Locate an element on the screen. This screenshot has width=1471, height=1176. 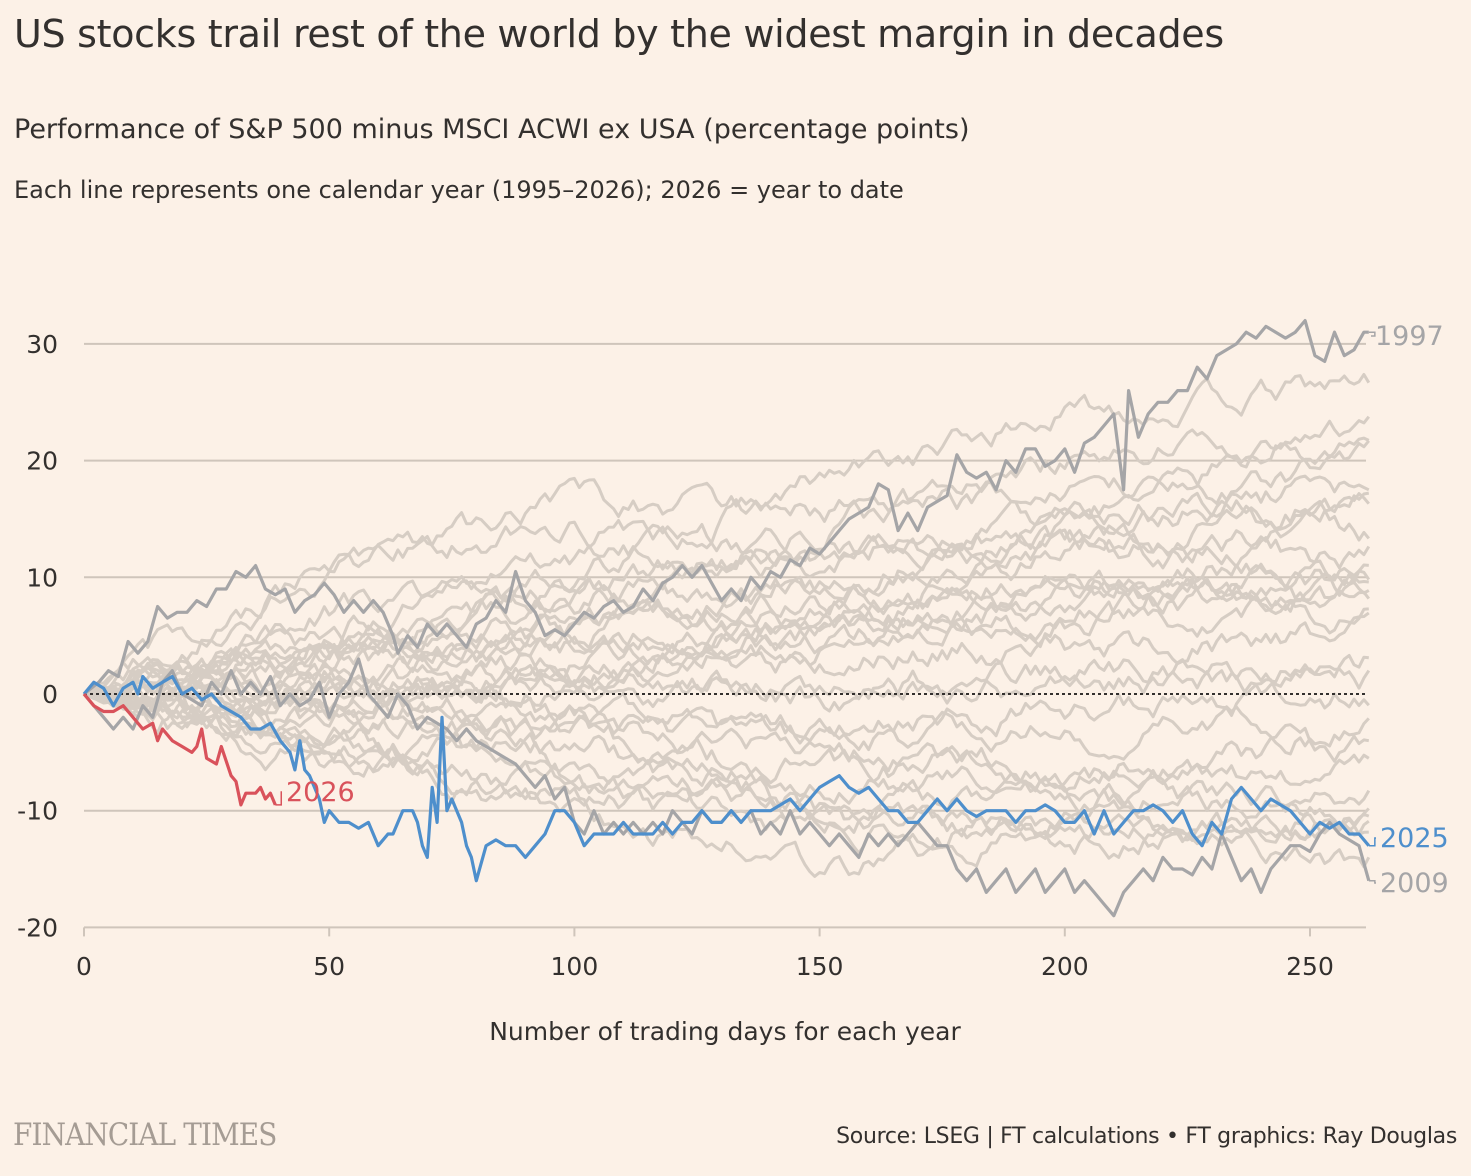
x-axis-label: Number of trading days for each year is located at coordinates (725, 1031).